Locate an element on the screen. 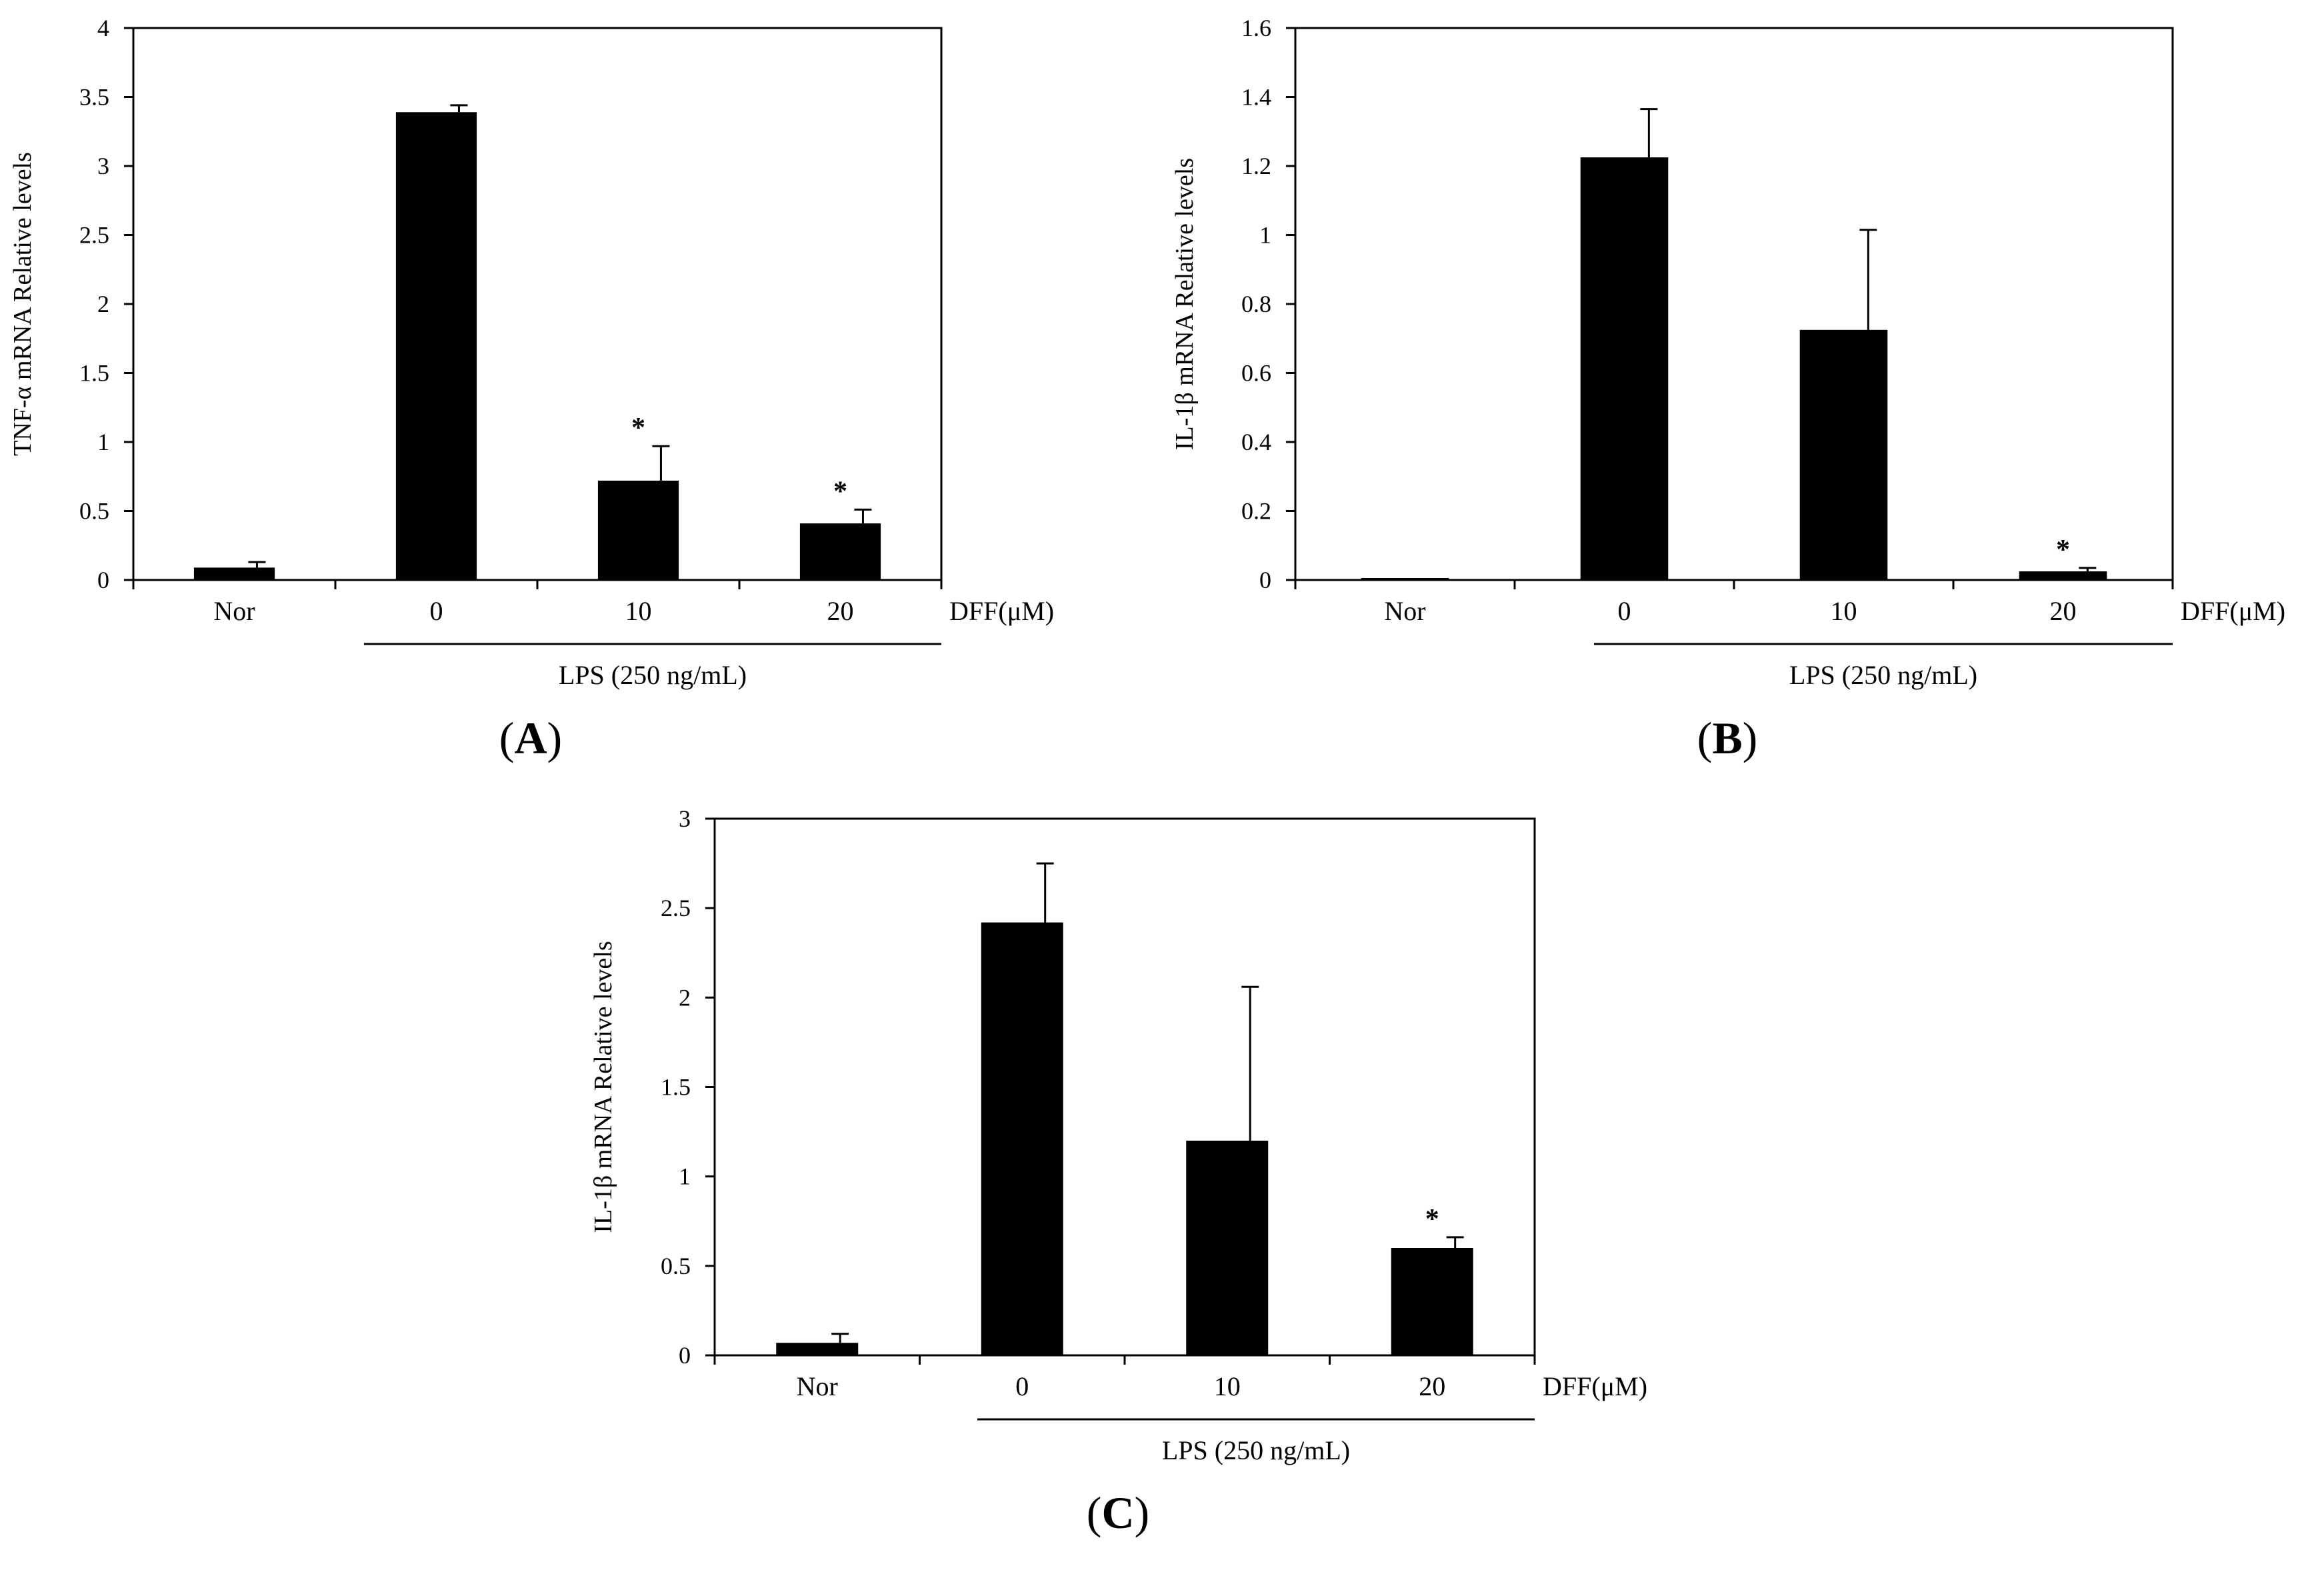 Image resolution: width=2324 pixels, height=1582 pixels. panel-letter: B is located at coordinates (1727, 738).